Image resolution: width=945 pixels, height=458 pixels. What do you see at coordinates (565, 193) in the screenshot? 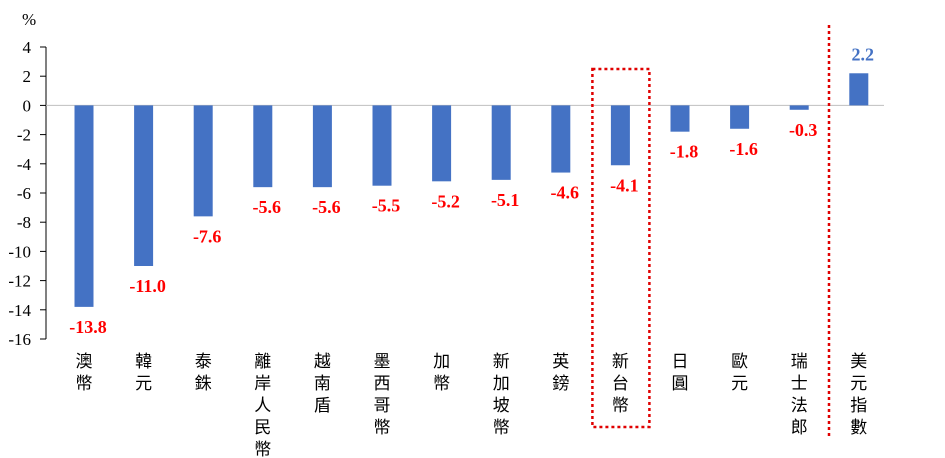
I see `data-label: -4.6` at bounding box center [565, 193].